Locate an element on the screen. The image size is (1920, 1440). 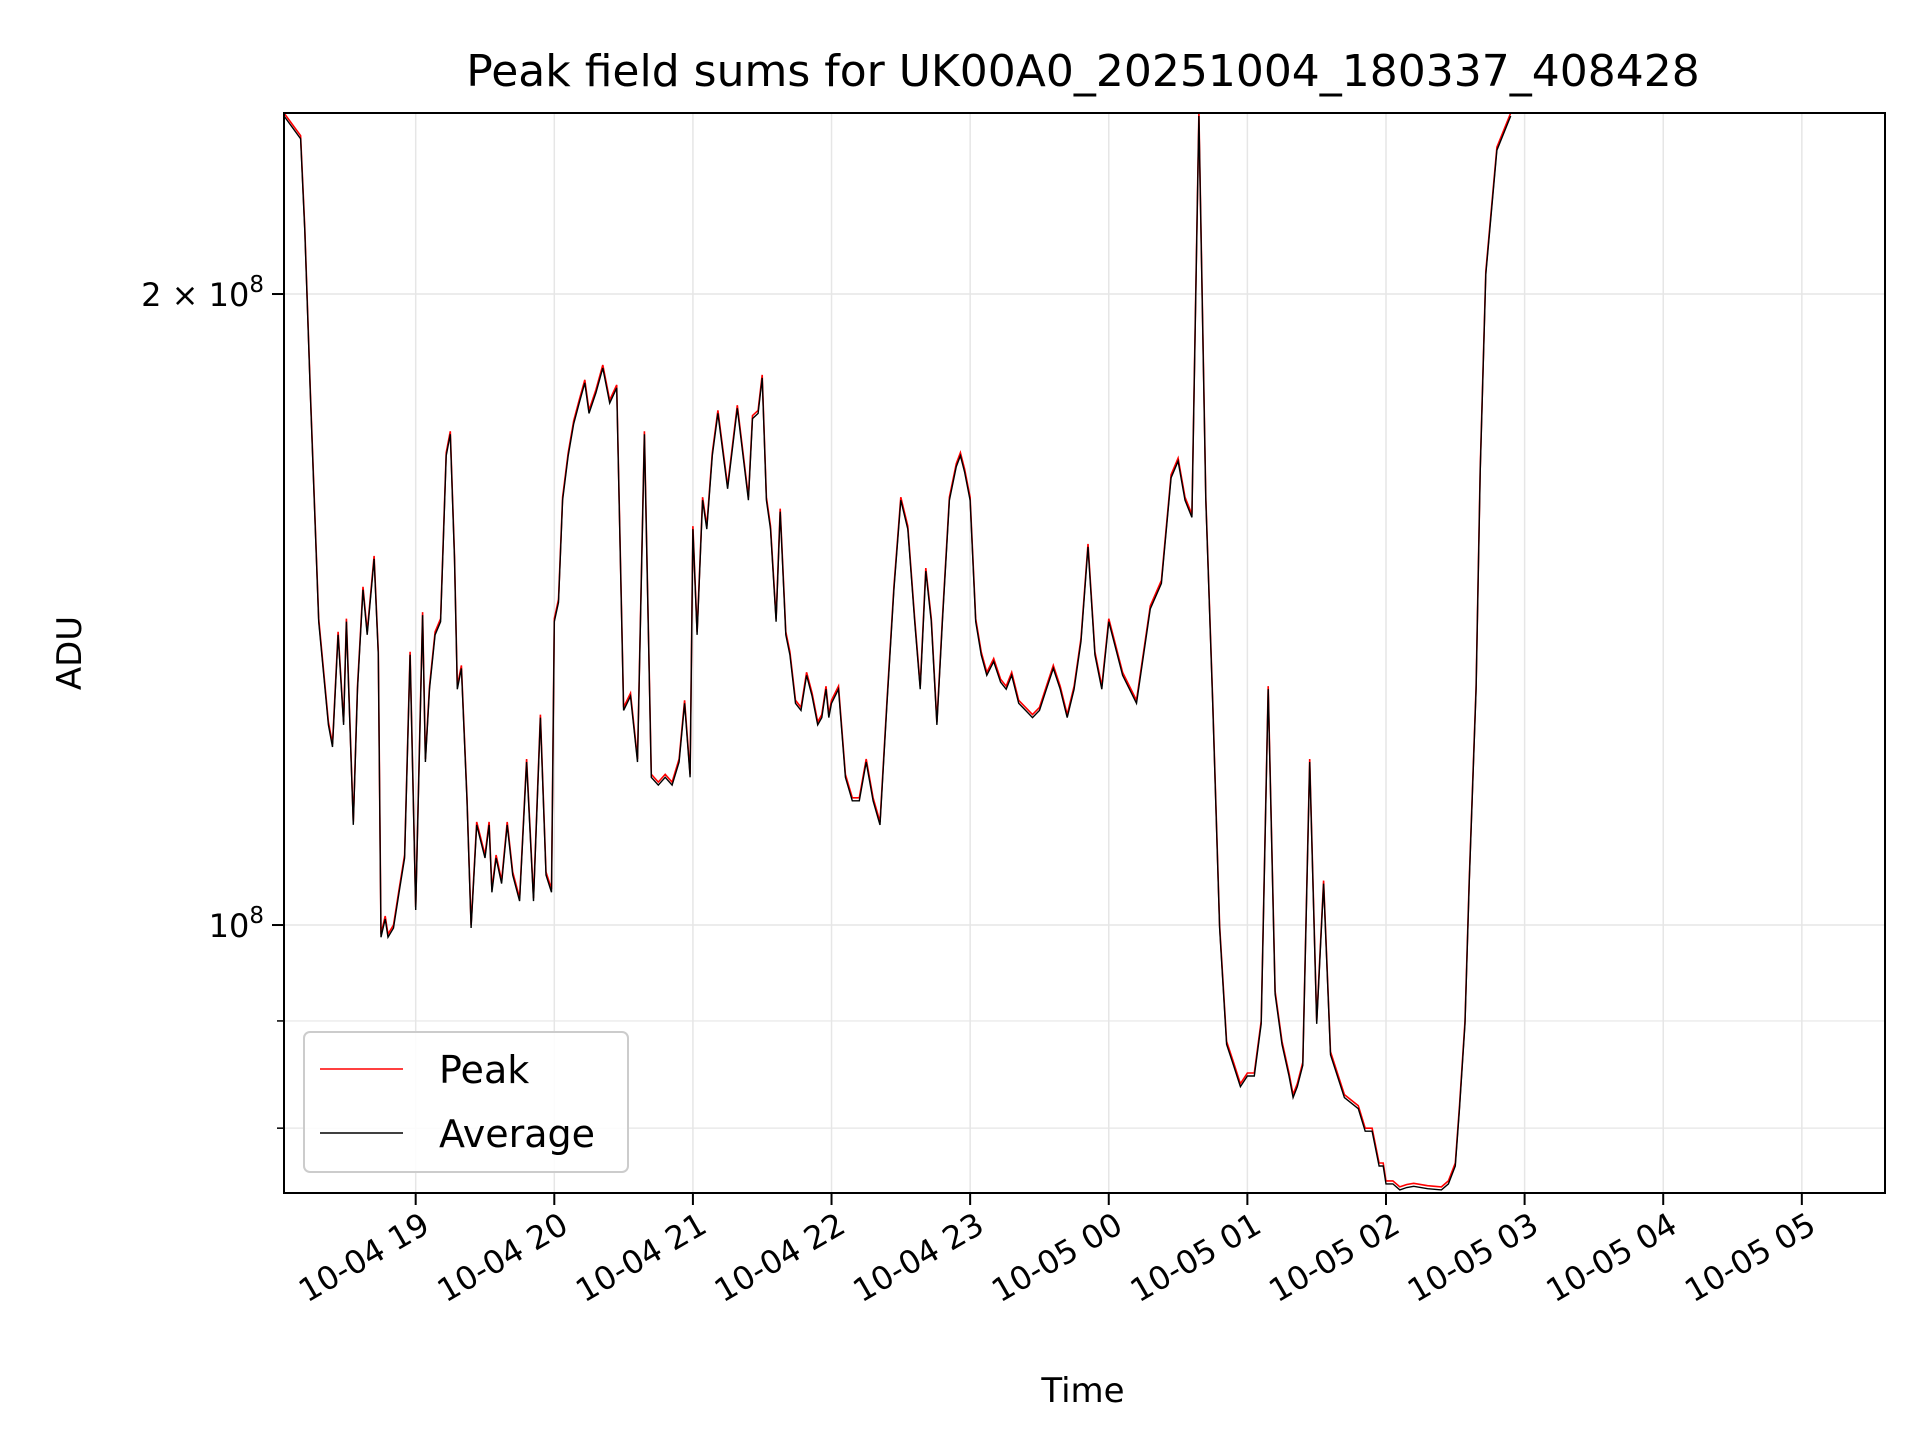
legend-average-label: Average is located at coordinates (517, 1134).